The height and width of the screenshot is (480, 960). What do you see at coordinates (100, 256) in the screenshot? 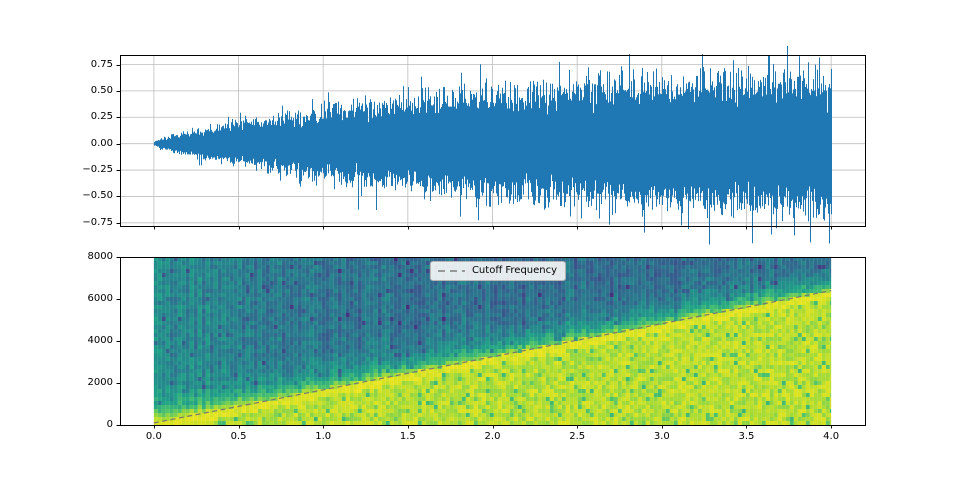
I see `spectrogram-y-tick-label: 8000` at bounding box center [100, 256].